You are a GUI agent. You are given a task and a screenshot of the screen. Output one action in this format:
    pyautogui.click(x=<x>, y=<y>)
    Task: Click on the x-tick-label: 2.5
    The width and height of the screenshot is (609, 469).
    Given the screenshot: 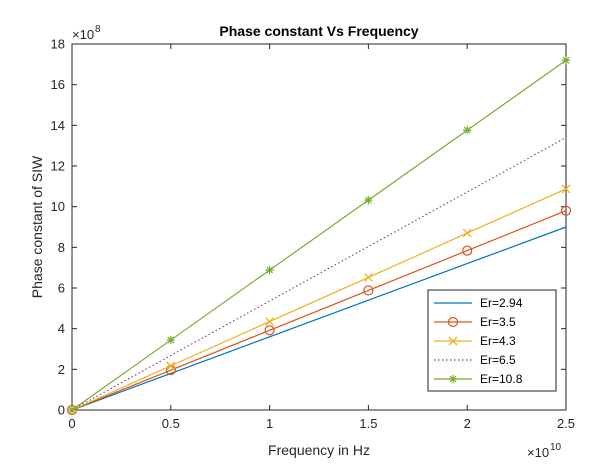 What is the action you would take?
    pyautogui.click(x=566, y=423)
    